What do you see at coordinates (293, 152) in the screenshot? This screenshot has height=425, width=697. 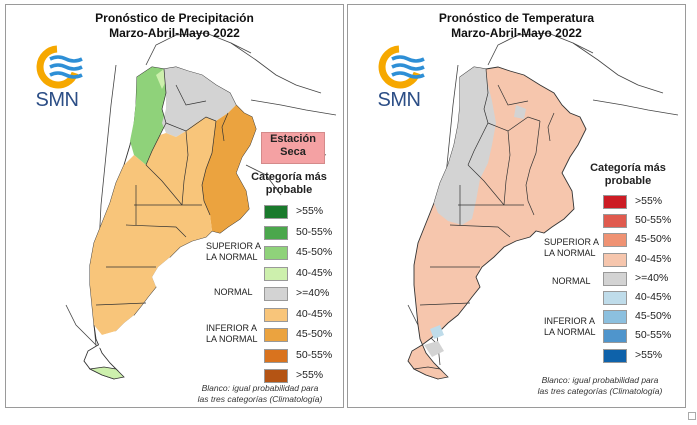 I see `dry-season-line2: Seca` at bounding box center [293, 152].